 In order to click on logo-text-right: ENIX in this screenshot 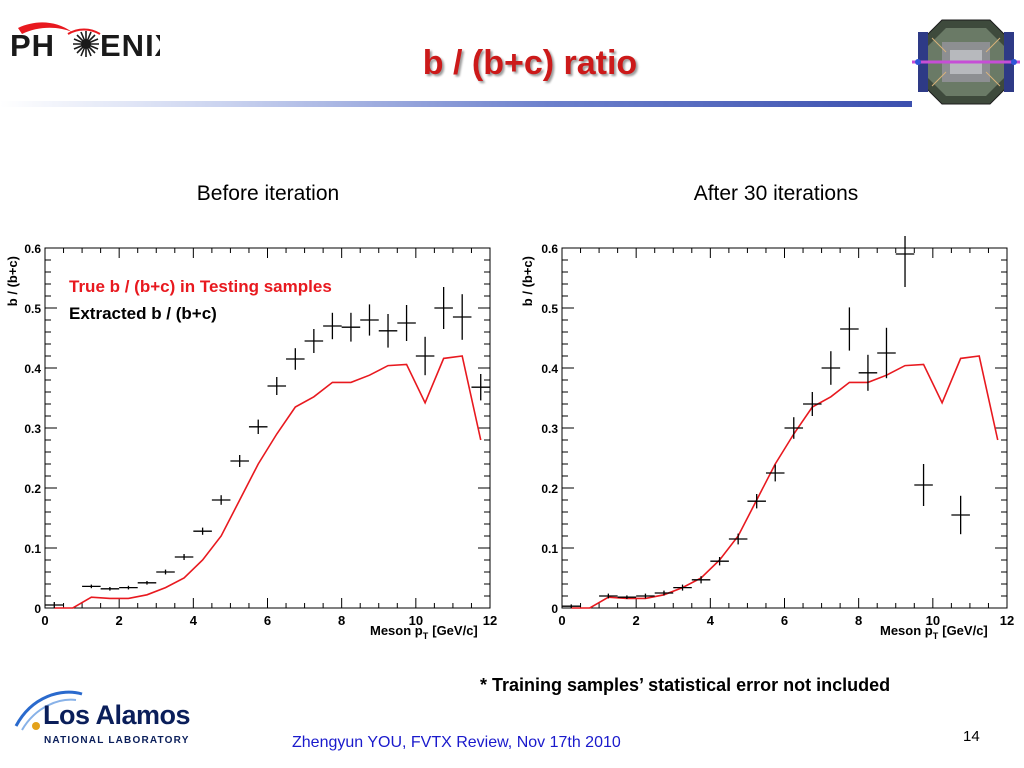, I will do `click(130, 45)`.